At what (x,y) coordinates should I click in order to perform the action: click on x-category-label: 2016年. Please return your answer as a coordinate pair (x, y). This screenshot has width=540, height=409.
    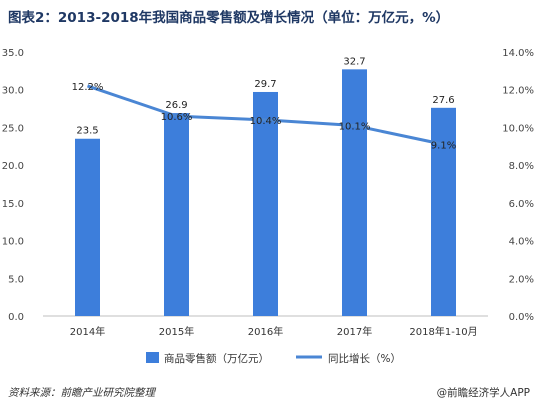
    Looking at the image, I should click on (265, 331).